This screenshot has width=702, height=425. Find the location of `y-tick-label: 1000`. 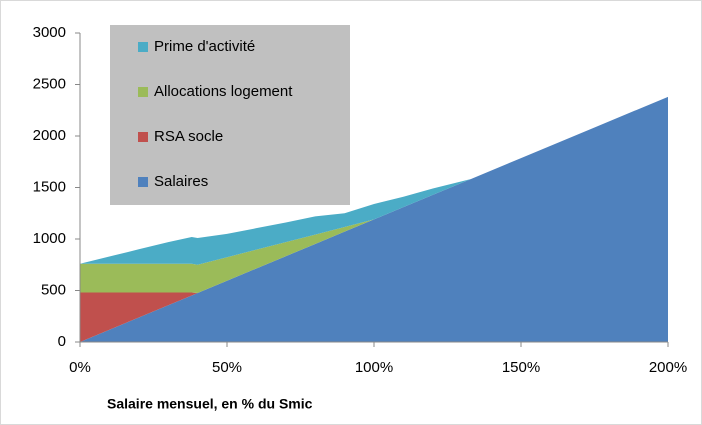

y-tick-label: 1000 is located at coordinates (49, 238).